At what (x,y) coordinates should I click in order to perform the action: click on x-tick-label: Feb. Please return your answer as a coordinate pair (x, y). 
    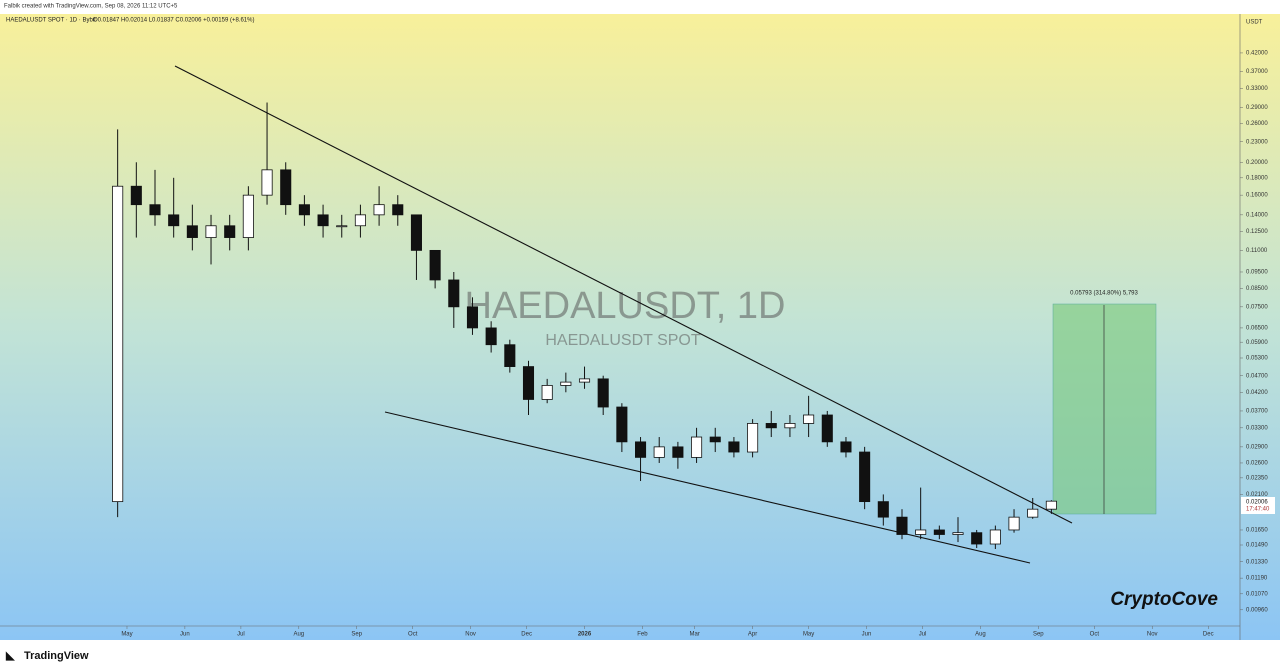
    Looking at the image, I should click on (642, 635).